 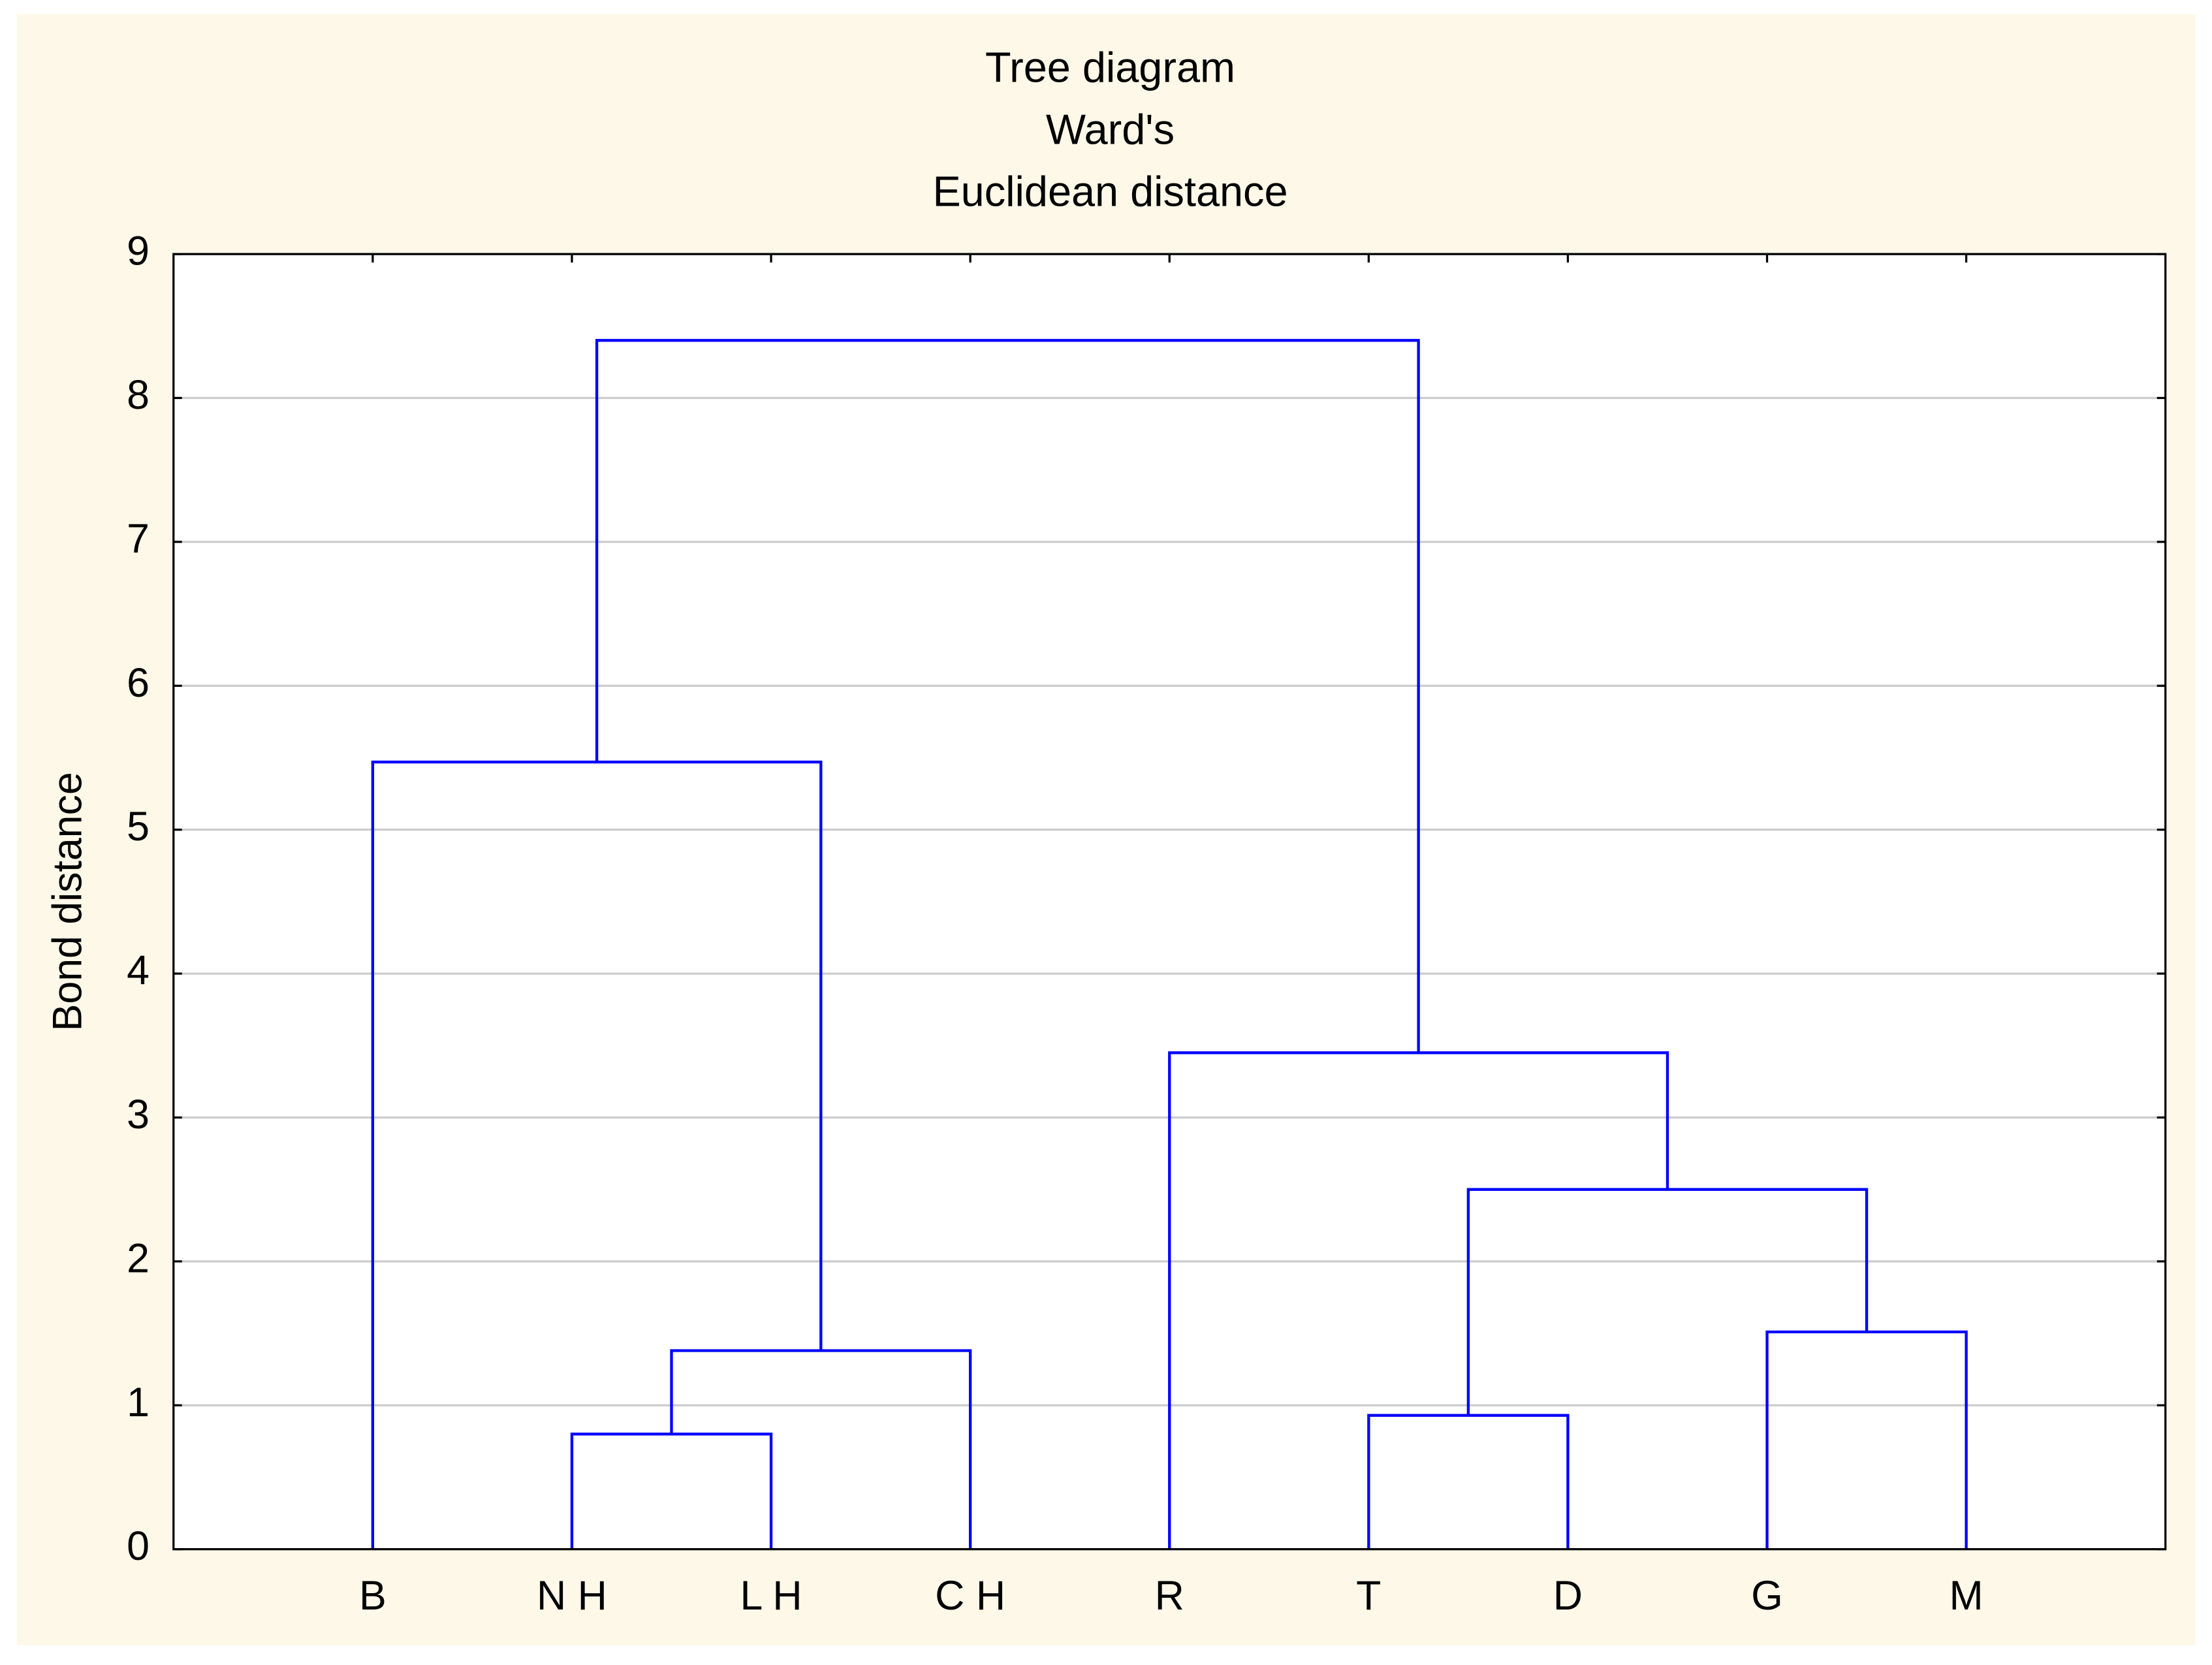 What do you see at coordinates (138, 1402) in the screenshot?
I see `y-tick-label: 1` at bounding box center [138, 1402].